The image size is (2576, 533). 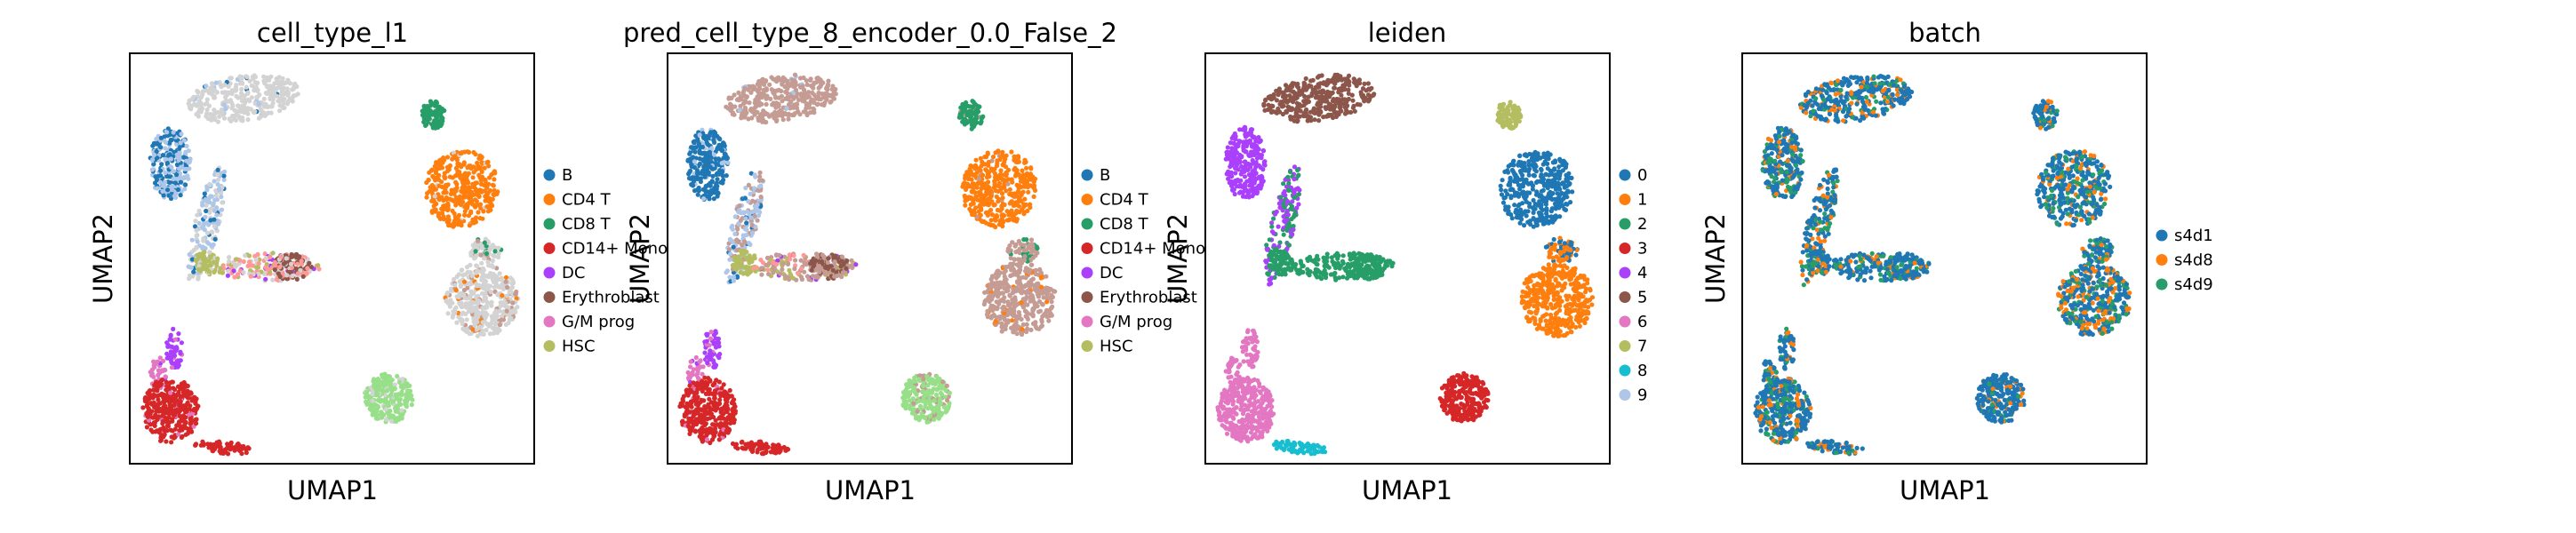 What do you see at coordinates (587, 224) in the screenshot?
I see `legend-label: CD8 T` at bounding box center [587, 224].